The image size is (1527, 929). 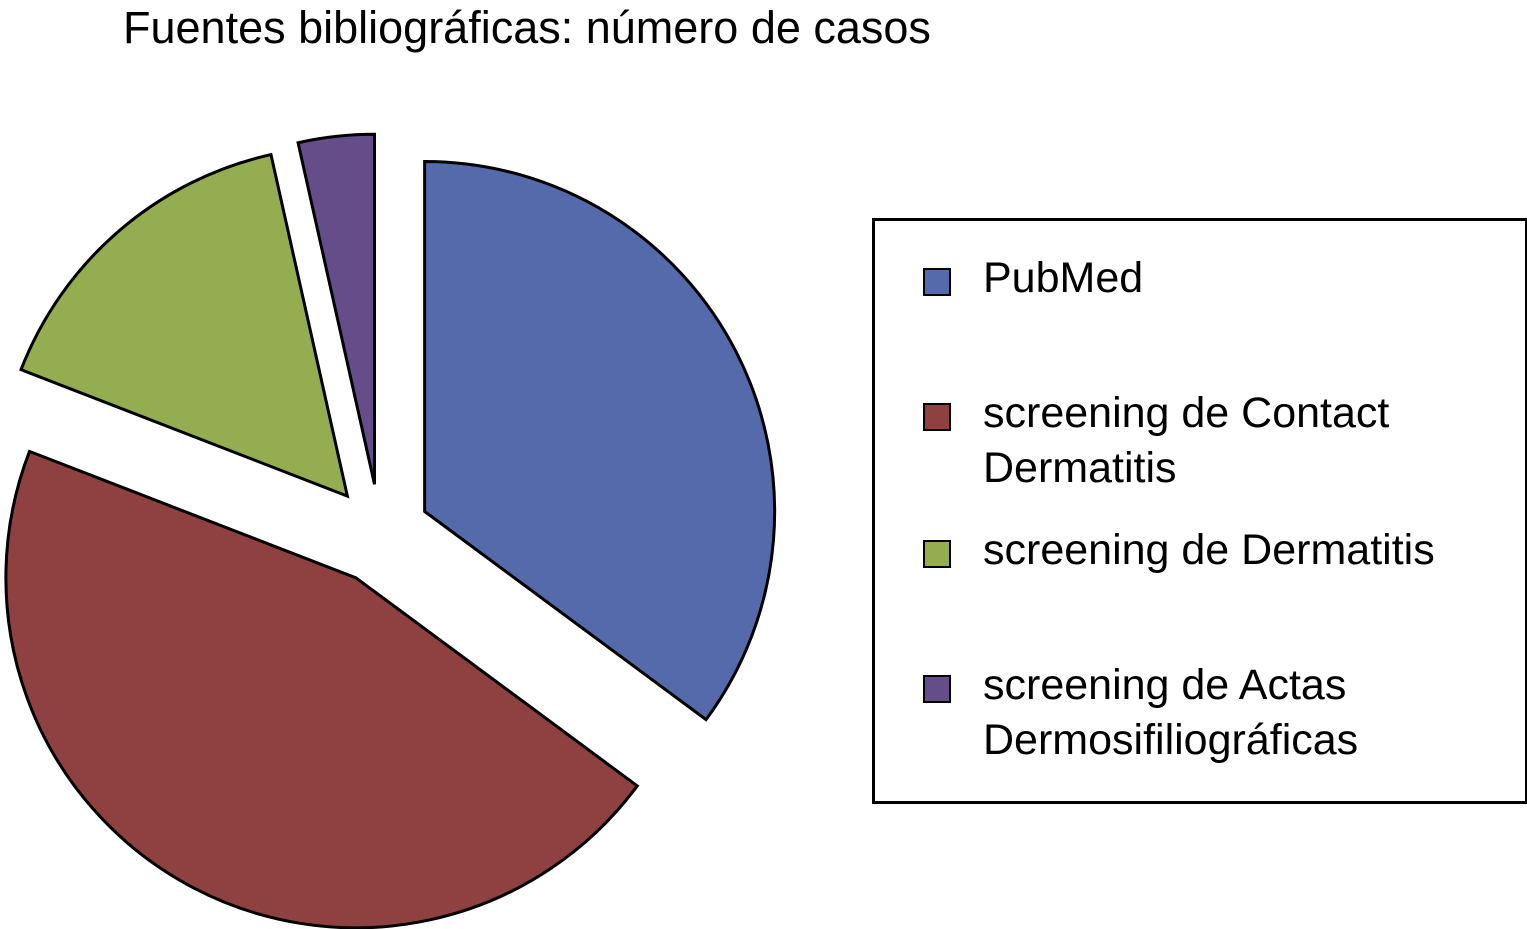 I want to click on legend-label: screening de Contact Dermatitis, so click(x=1186, y=440).